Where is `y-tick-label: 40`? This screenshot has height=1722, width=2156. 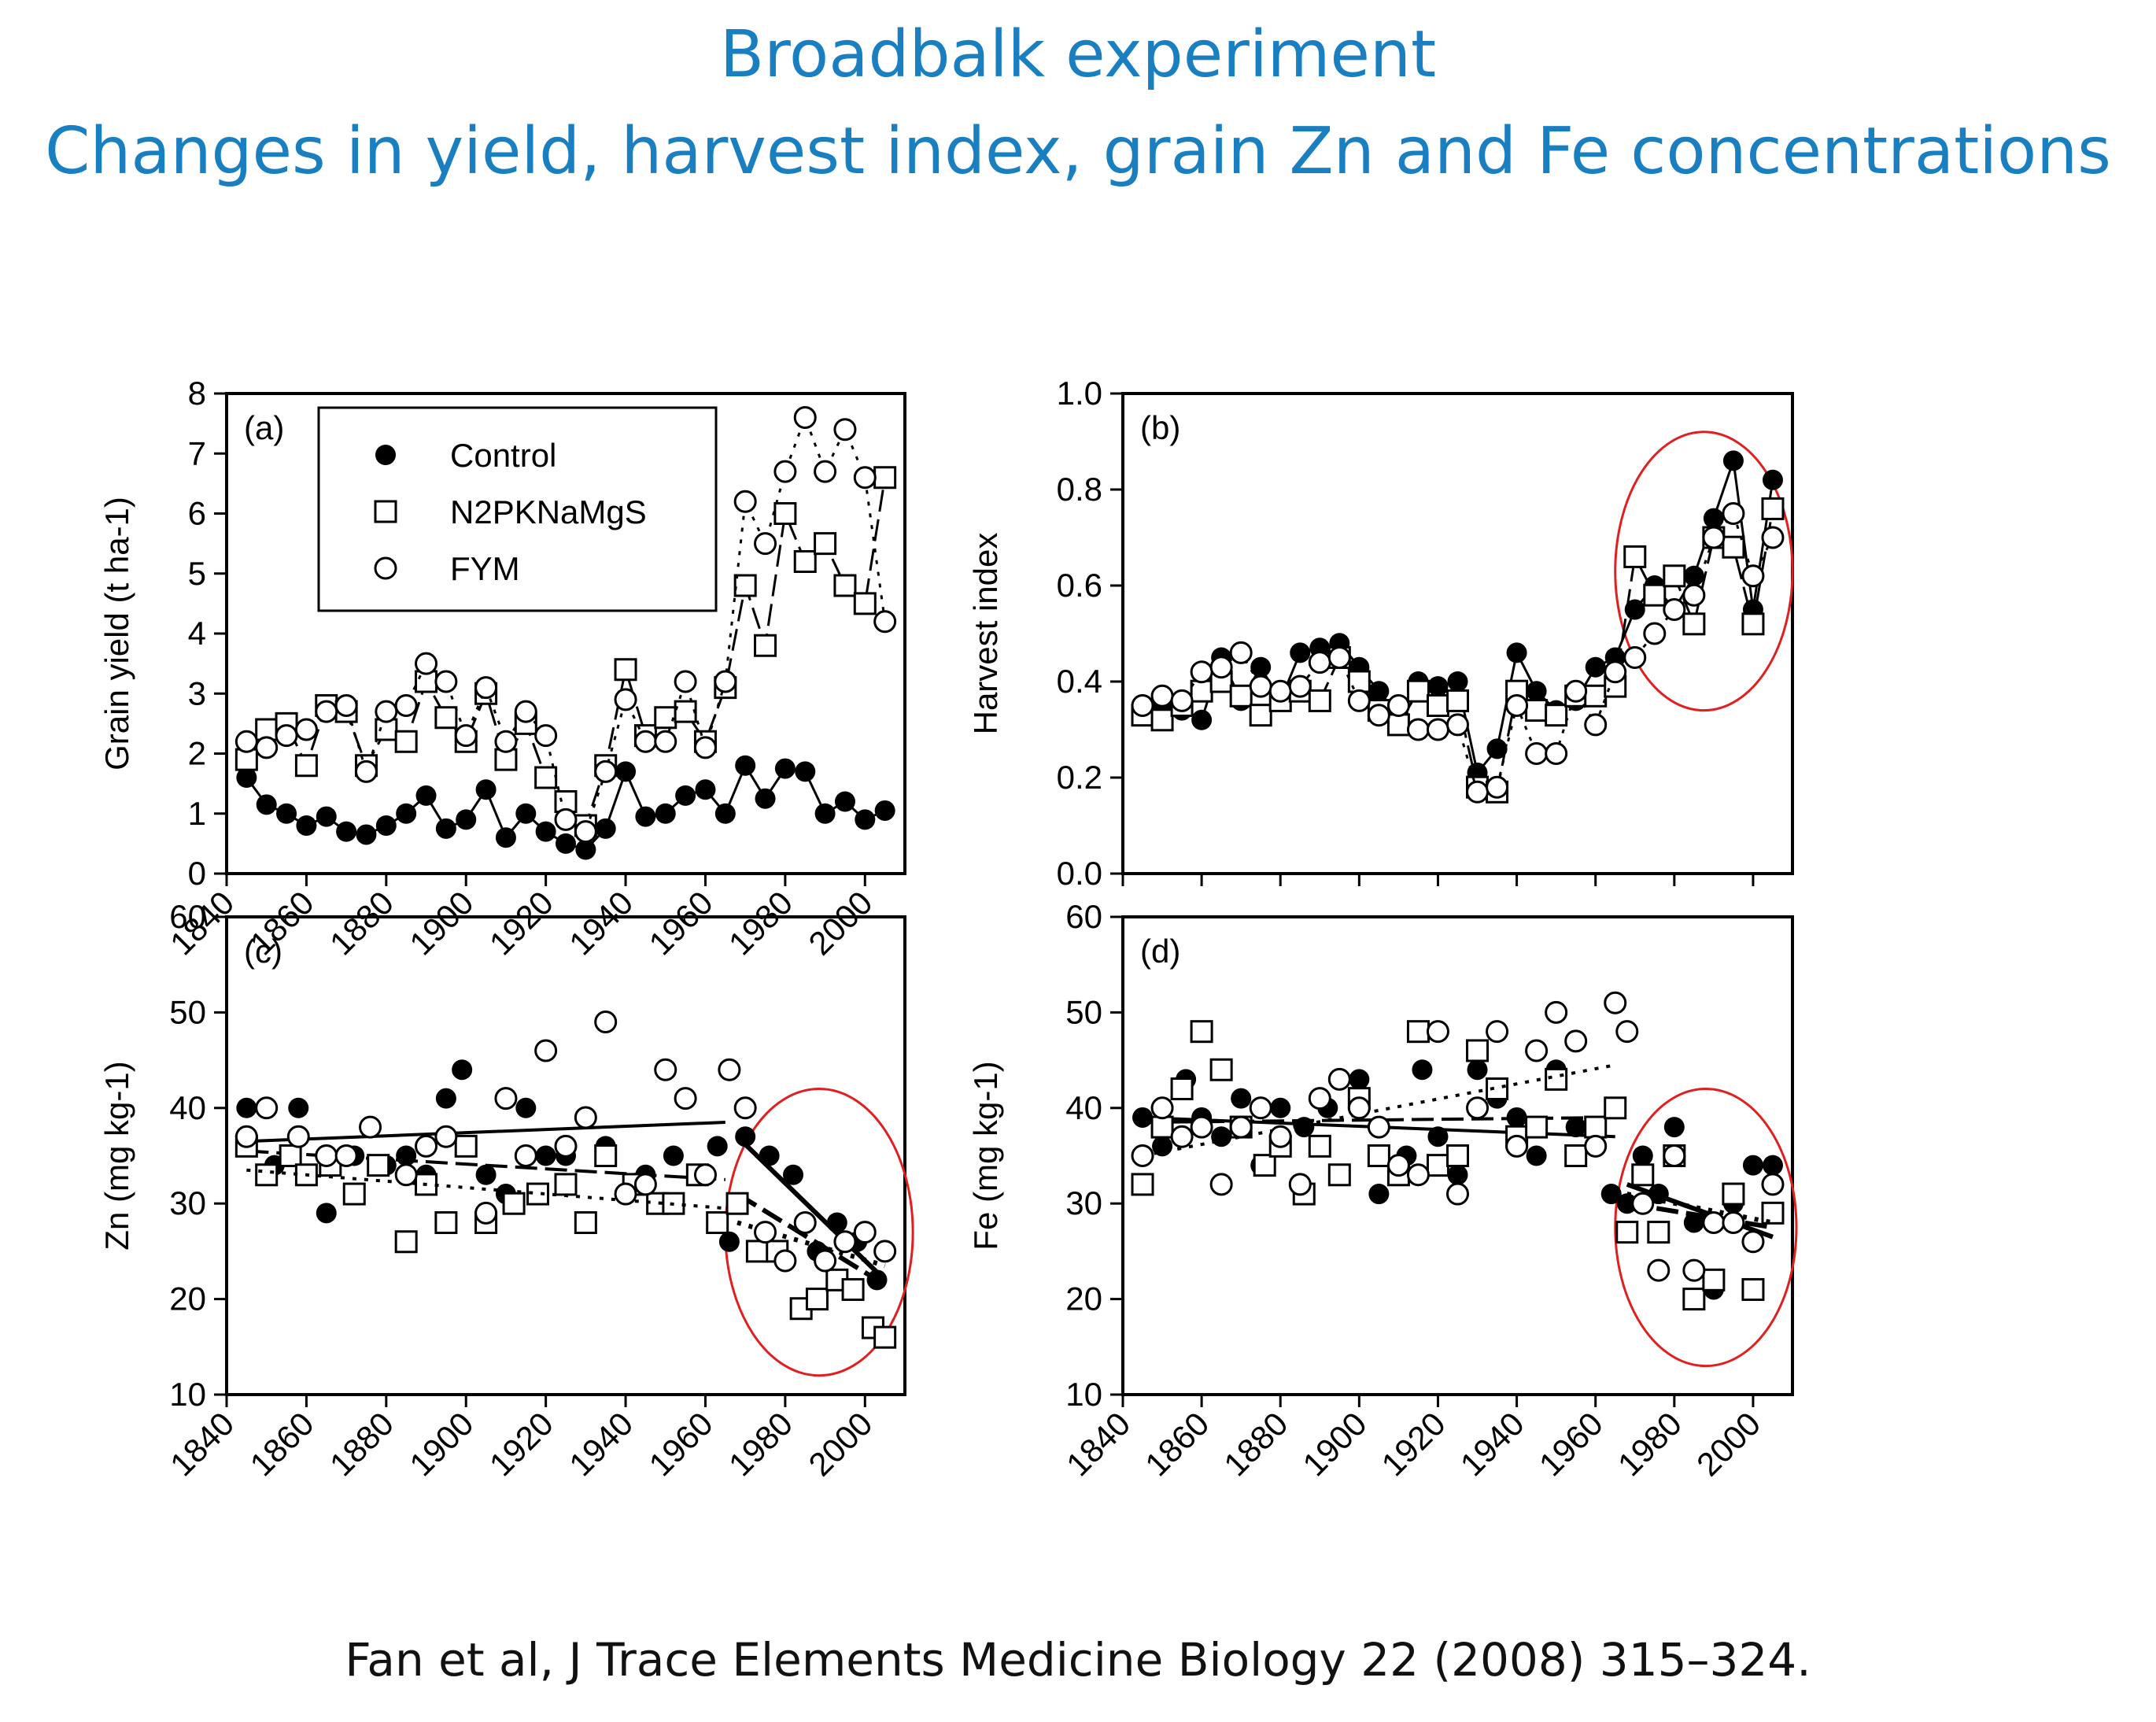 y-tick-label: 40 is located at coordinates (1083, 1107).